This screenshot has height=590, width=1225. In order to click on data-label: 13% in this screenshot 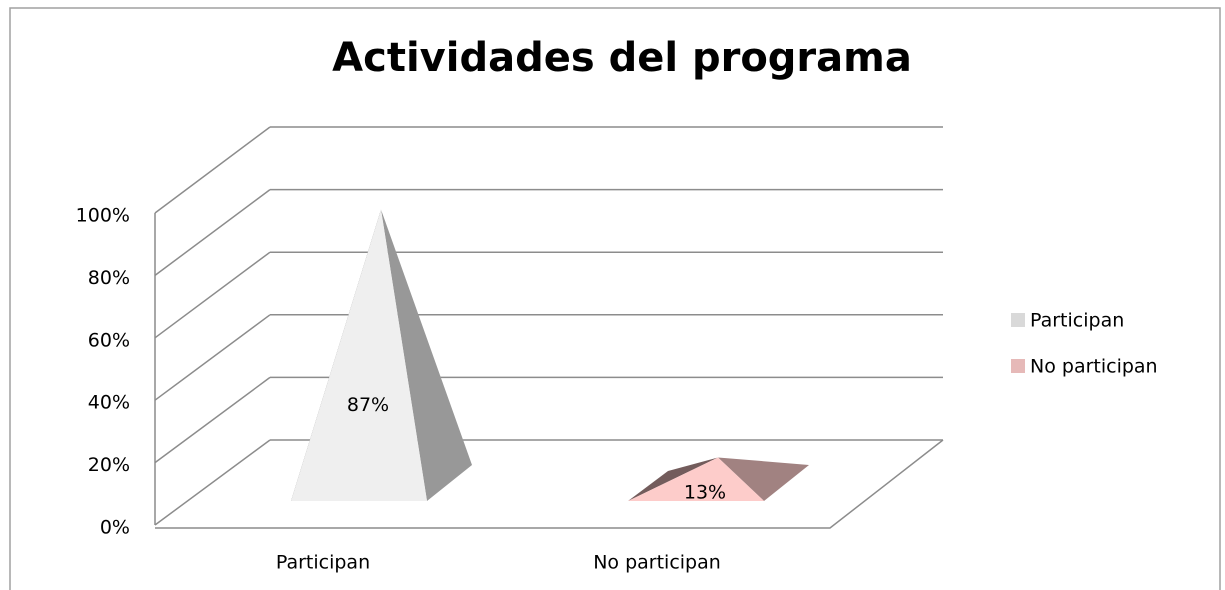, I will do `click(705, 493)`.